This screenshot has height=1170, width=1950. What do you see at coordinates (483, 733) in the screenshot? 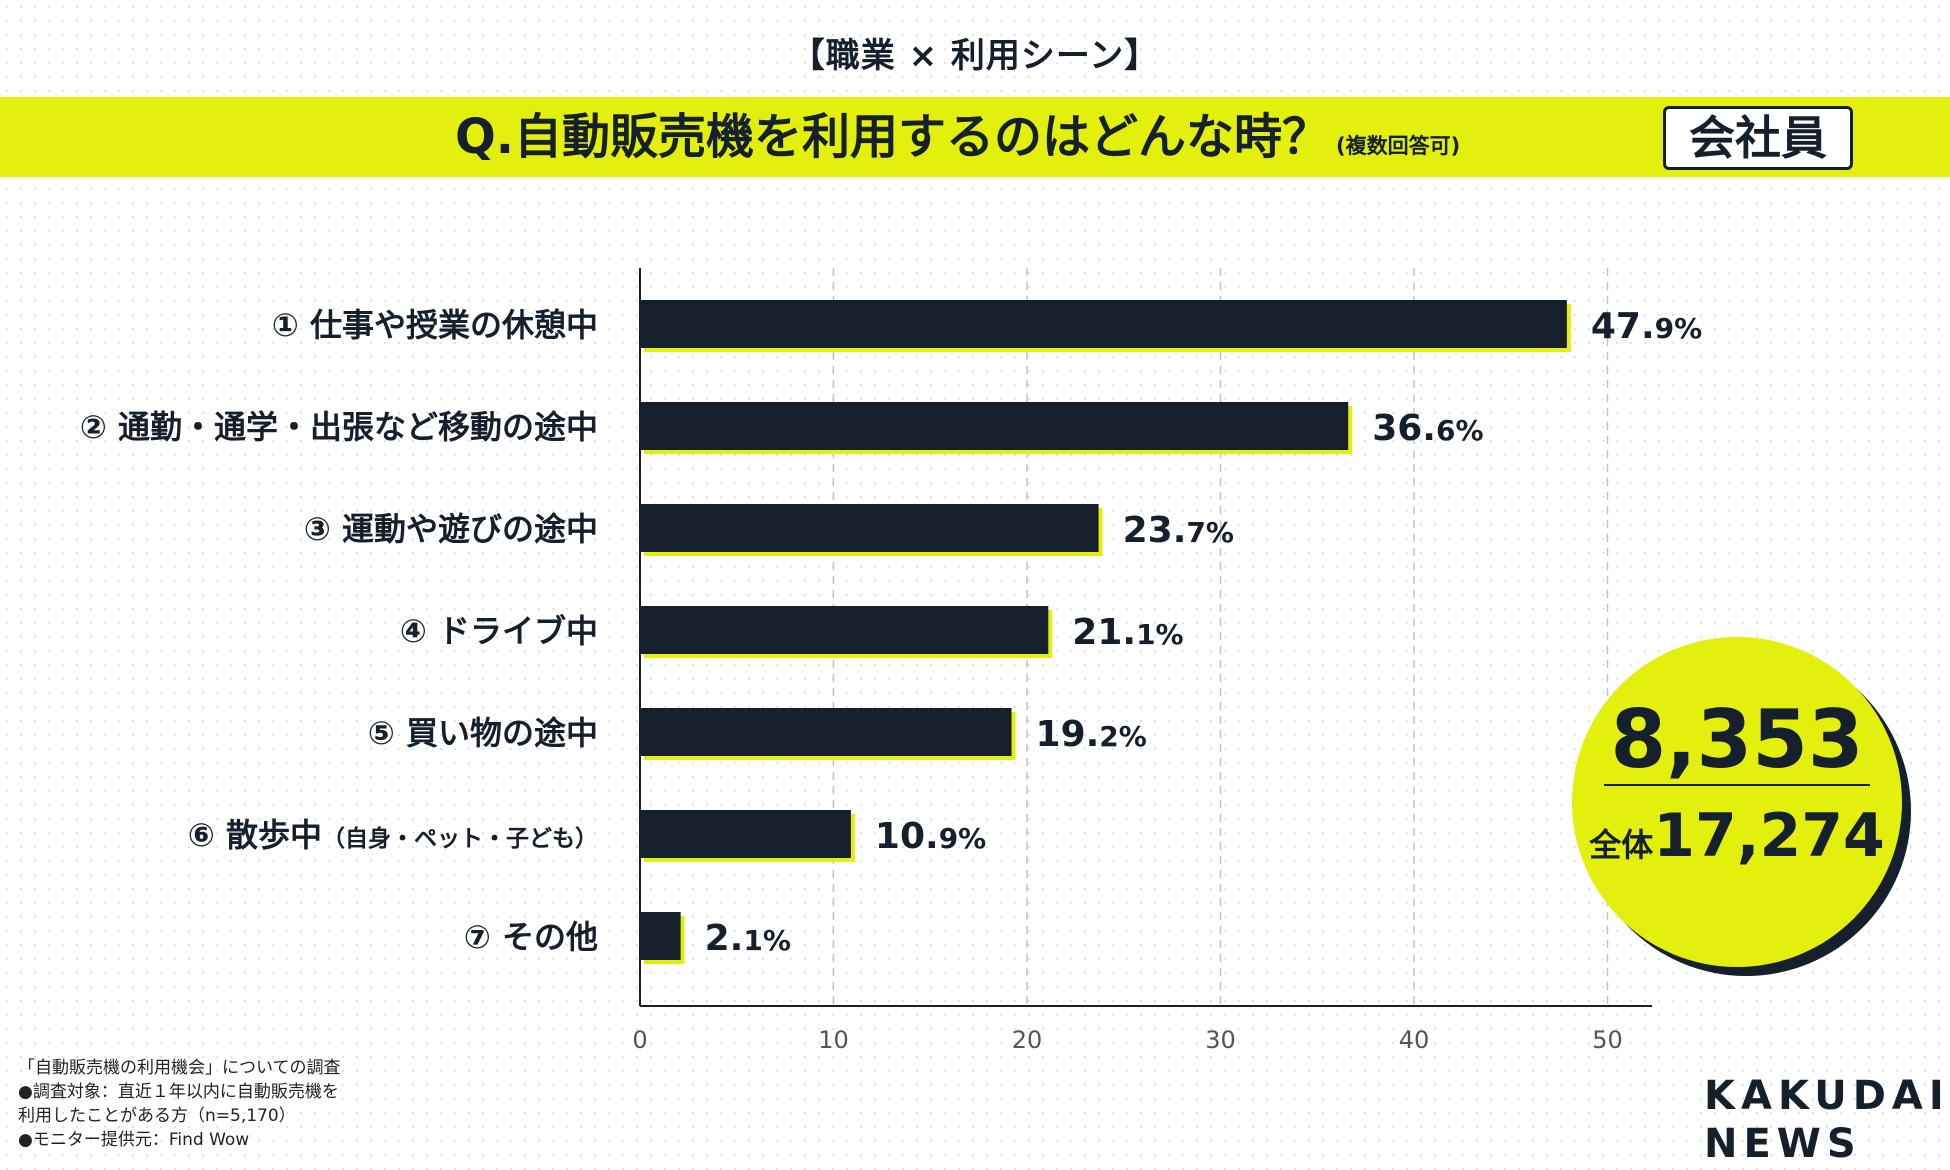
I see `category-label: ⑤ 買い物の途中` at bounding box center [483, 733].